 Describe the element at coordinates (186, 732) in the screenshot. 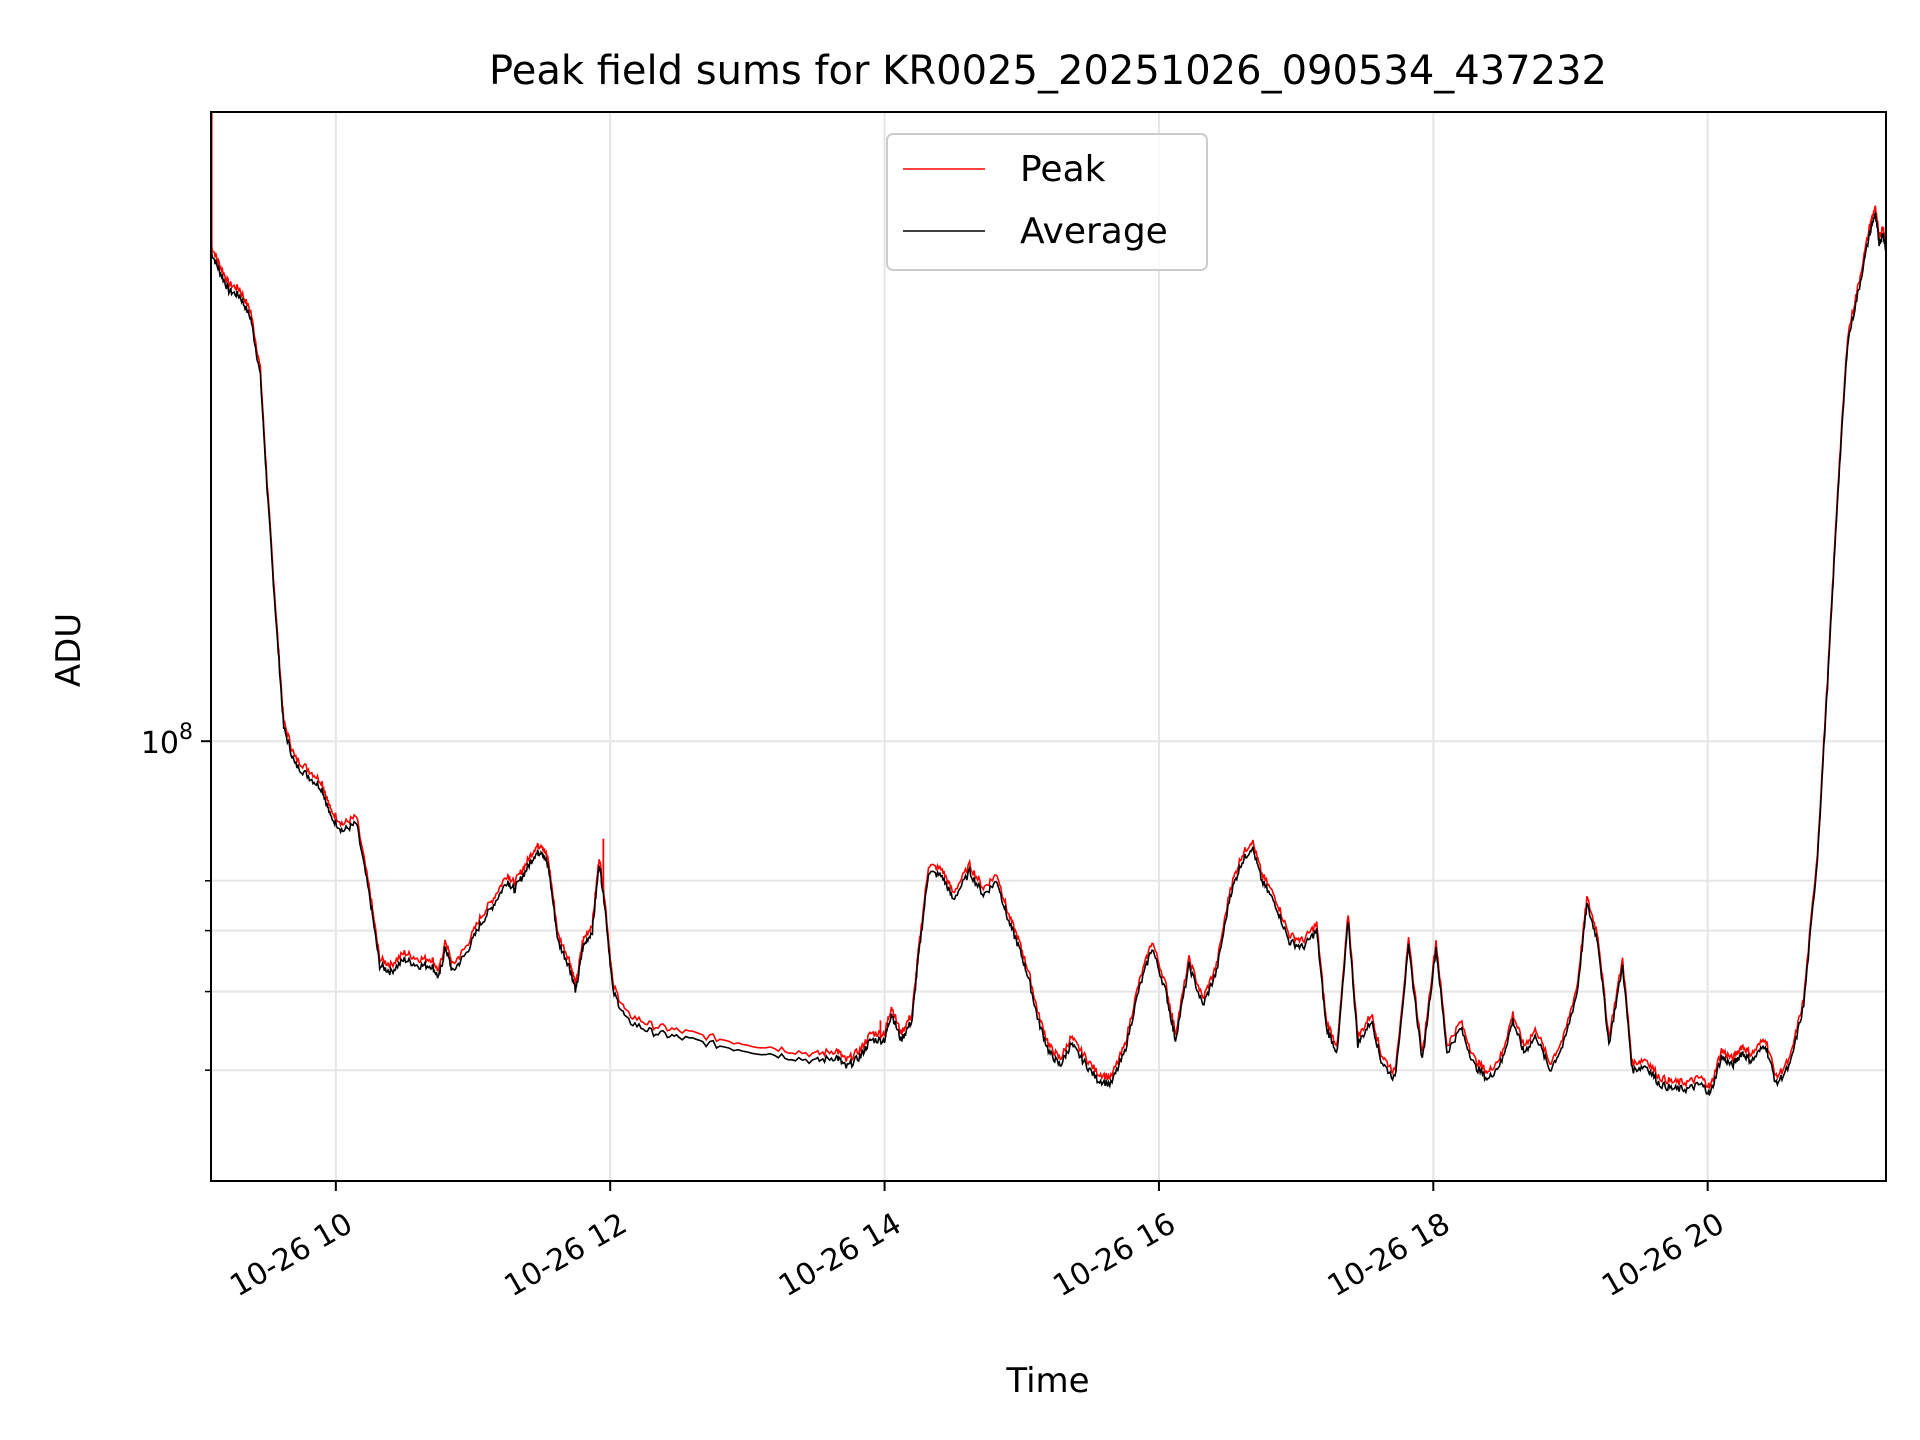

I see `y-tick-label-exponent: 8` at that location.